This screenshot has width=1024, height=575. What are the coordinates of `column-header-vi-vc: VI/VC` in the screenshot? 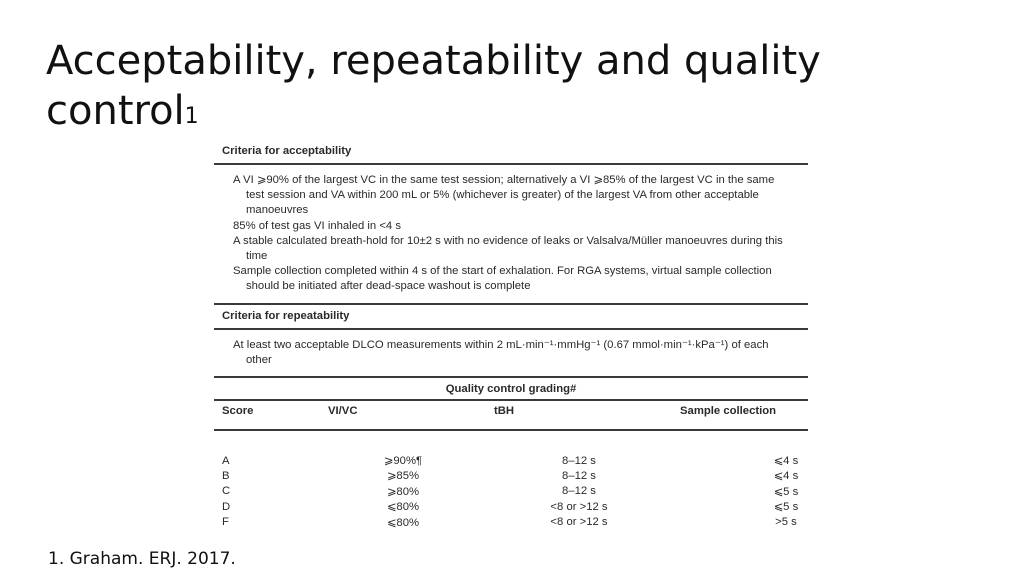 It's located at (343, 411).